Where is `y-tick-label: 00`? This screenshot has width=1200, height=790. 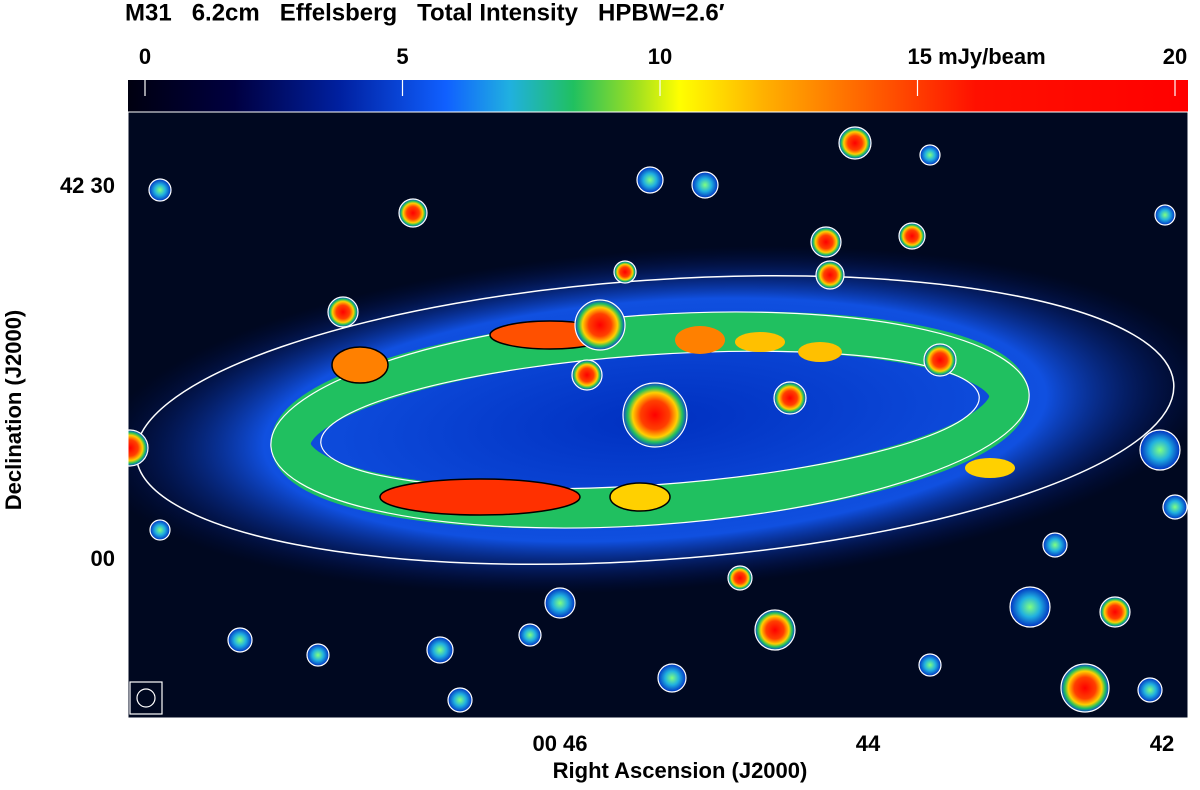
y-tick-label: 00 is located at coordinates (103, 558).